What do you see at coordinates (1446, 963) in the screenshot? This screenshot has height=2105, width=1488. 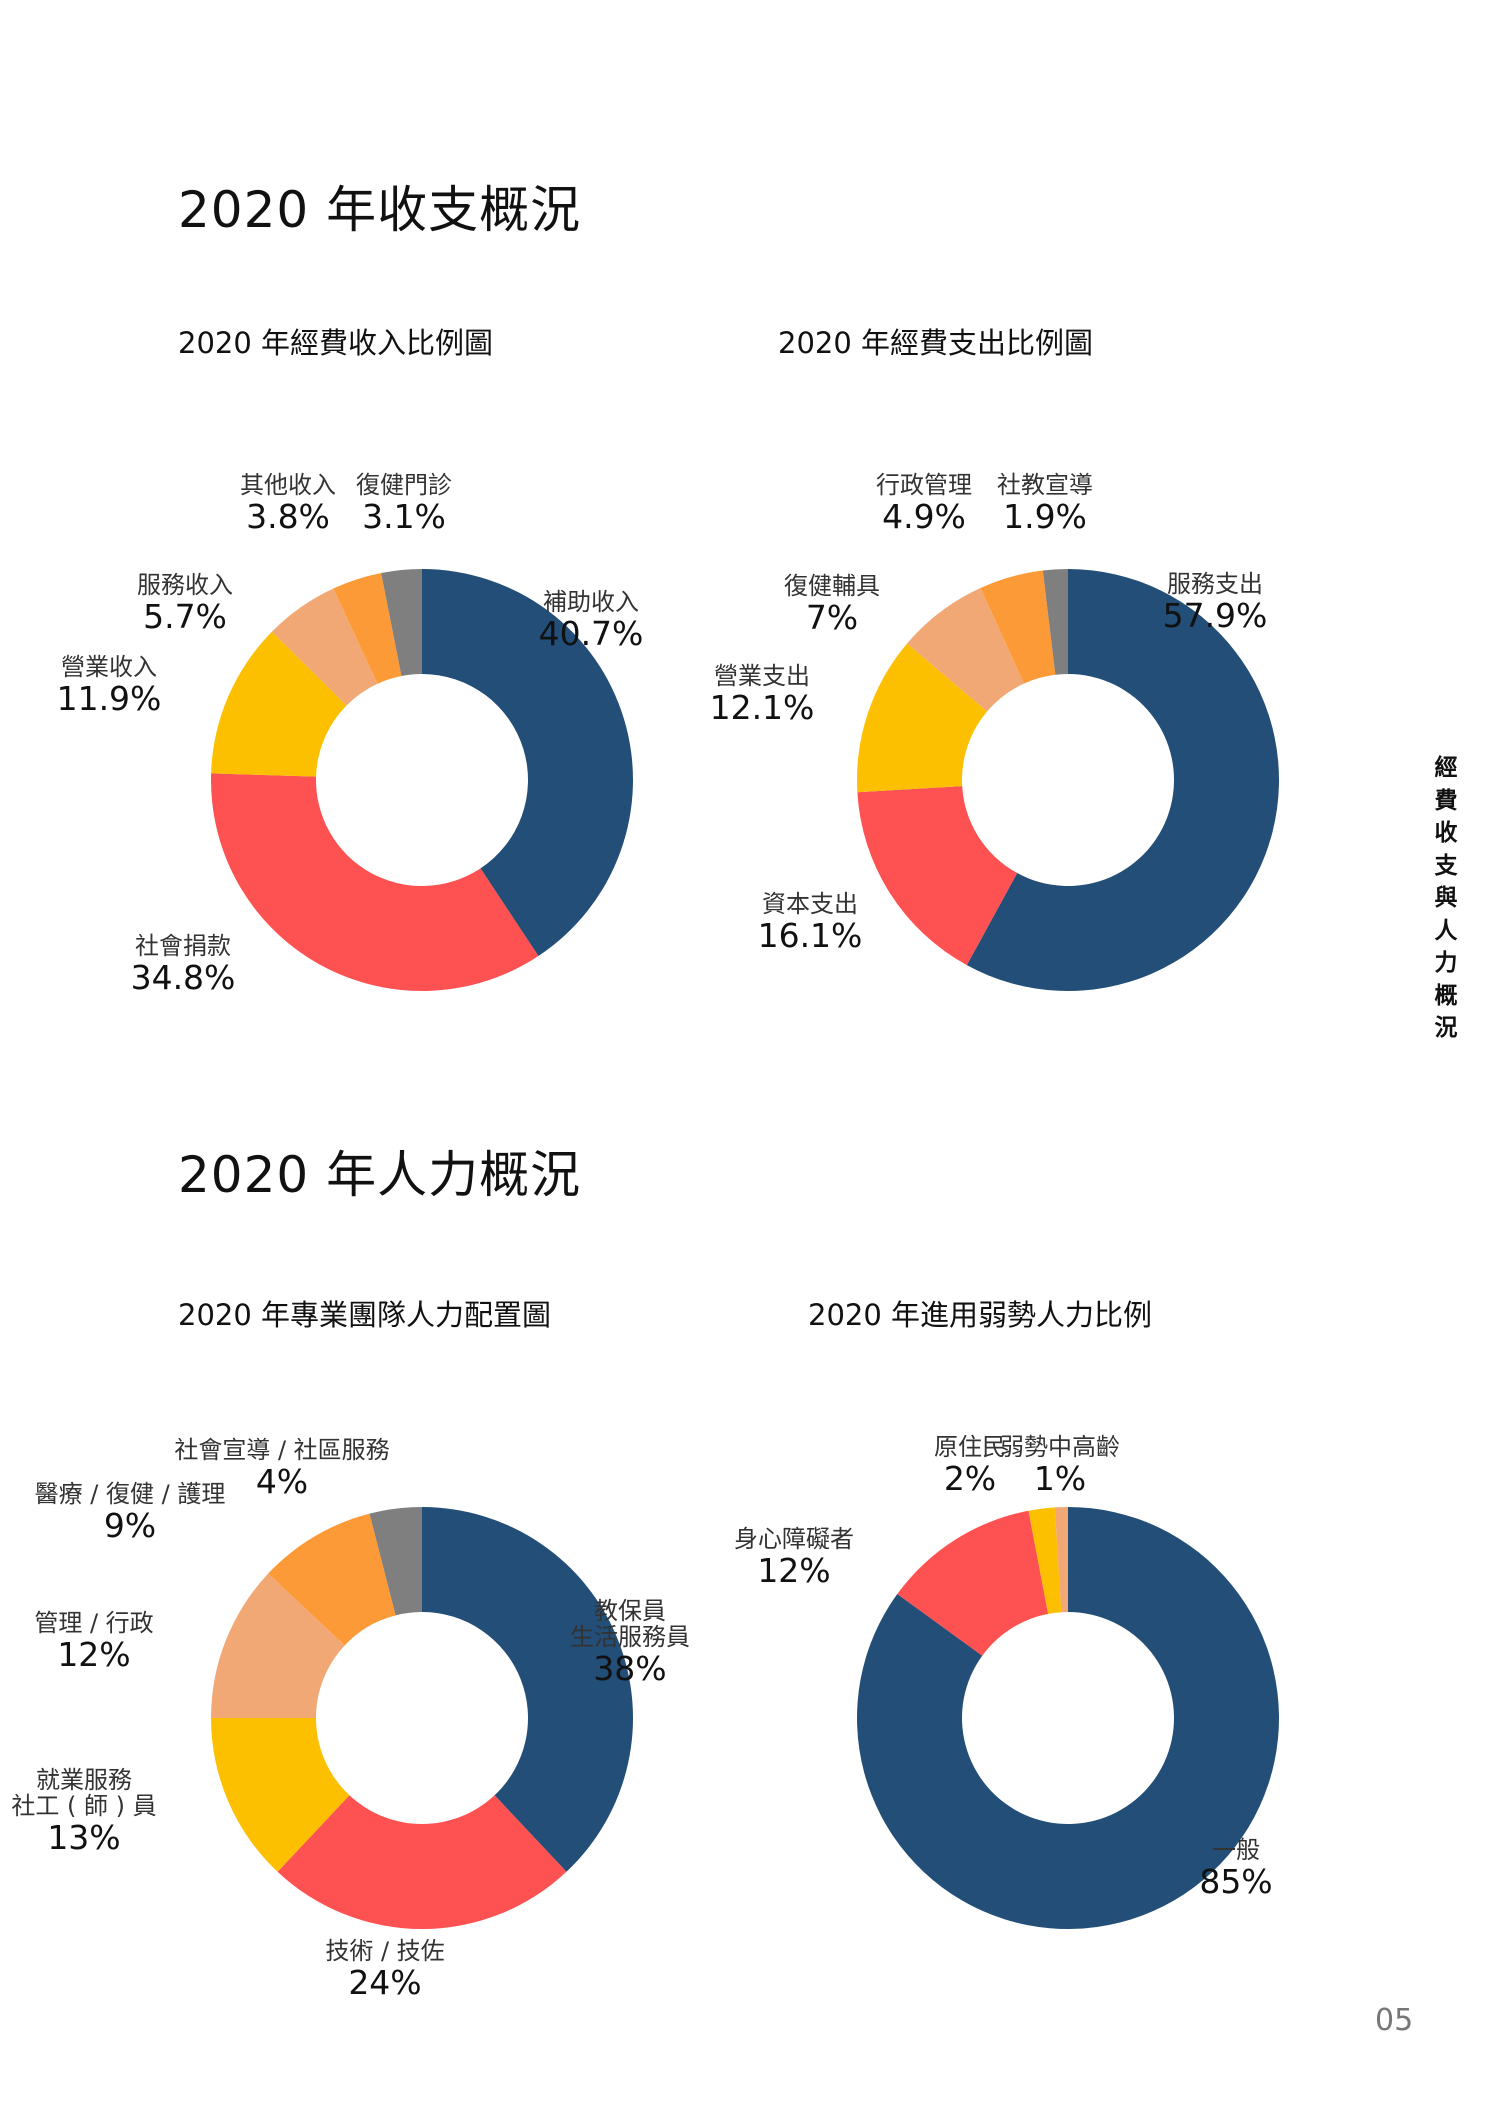 I see `side-title-char: 力` at bounding box center [1446, 963].